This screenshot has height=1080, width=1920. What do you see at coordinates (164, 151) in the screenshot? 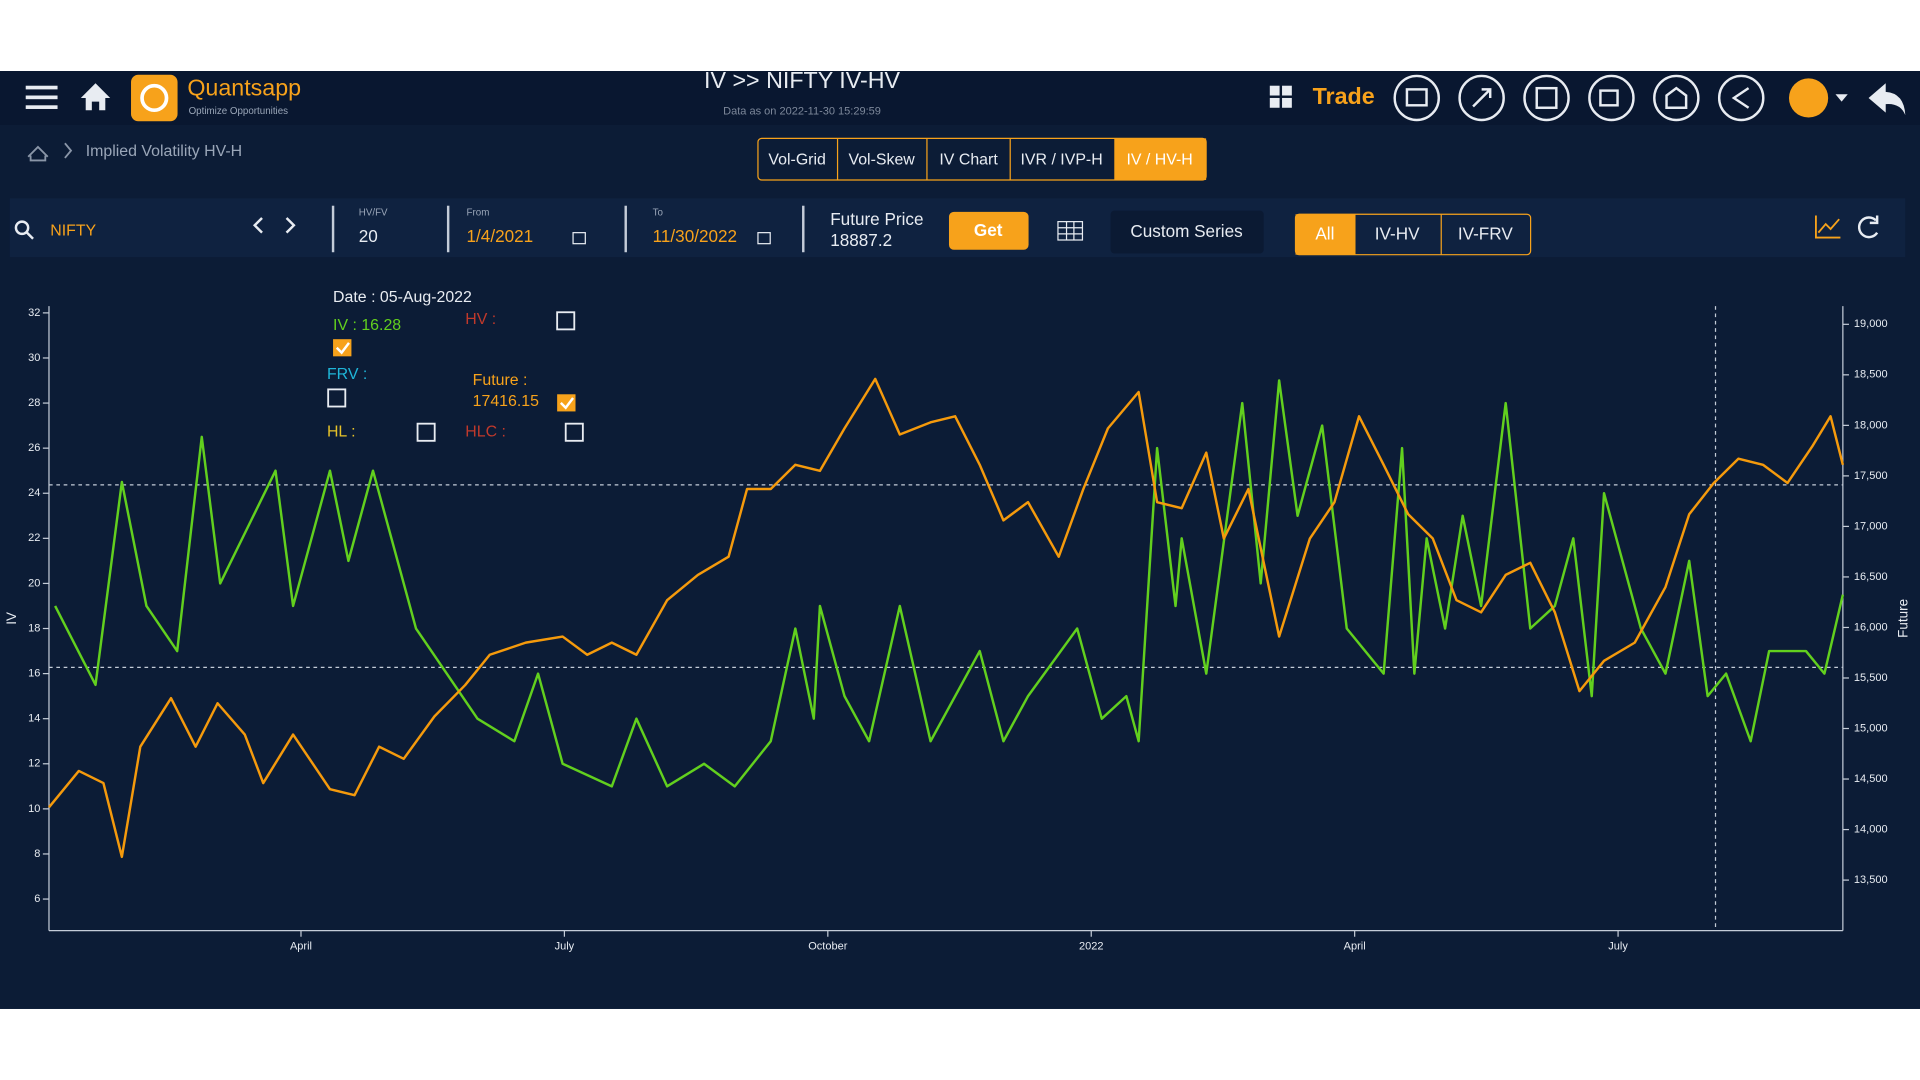
I see `breadcrumb: Implied Volatility HV-H` at bounding box center [164, 151].